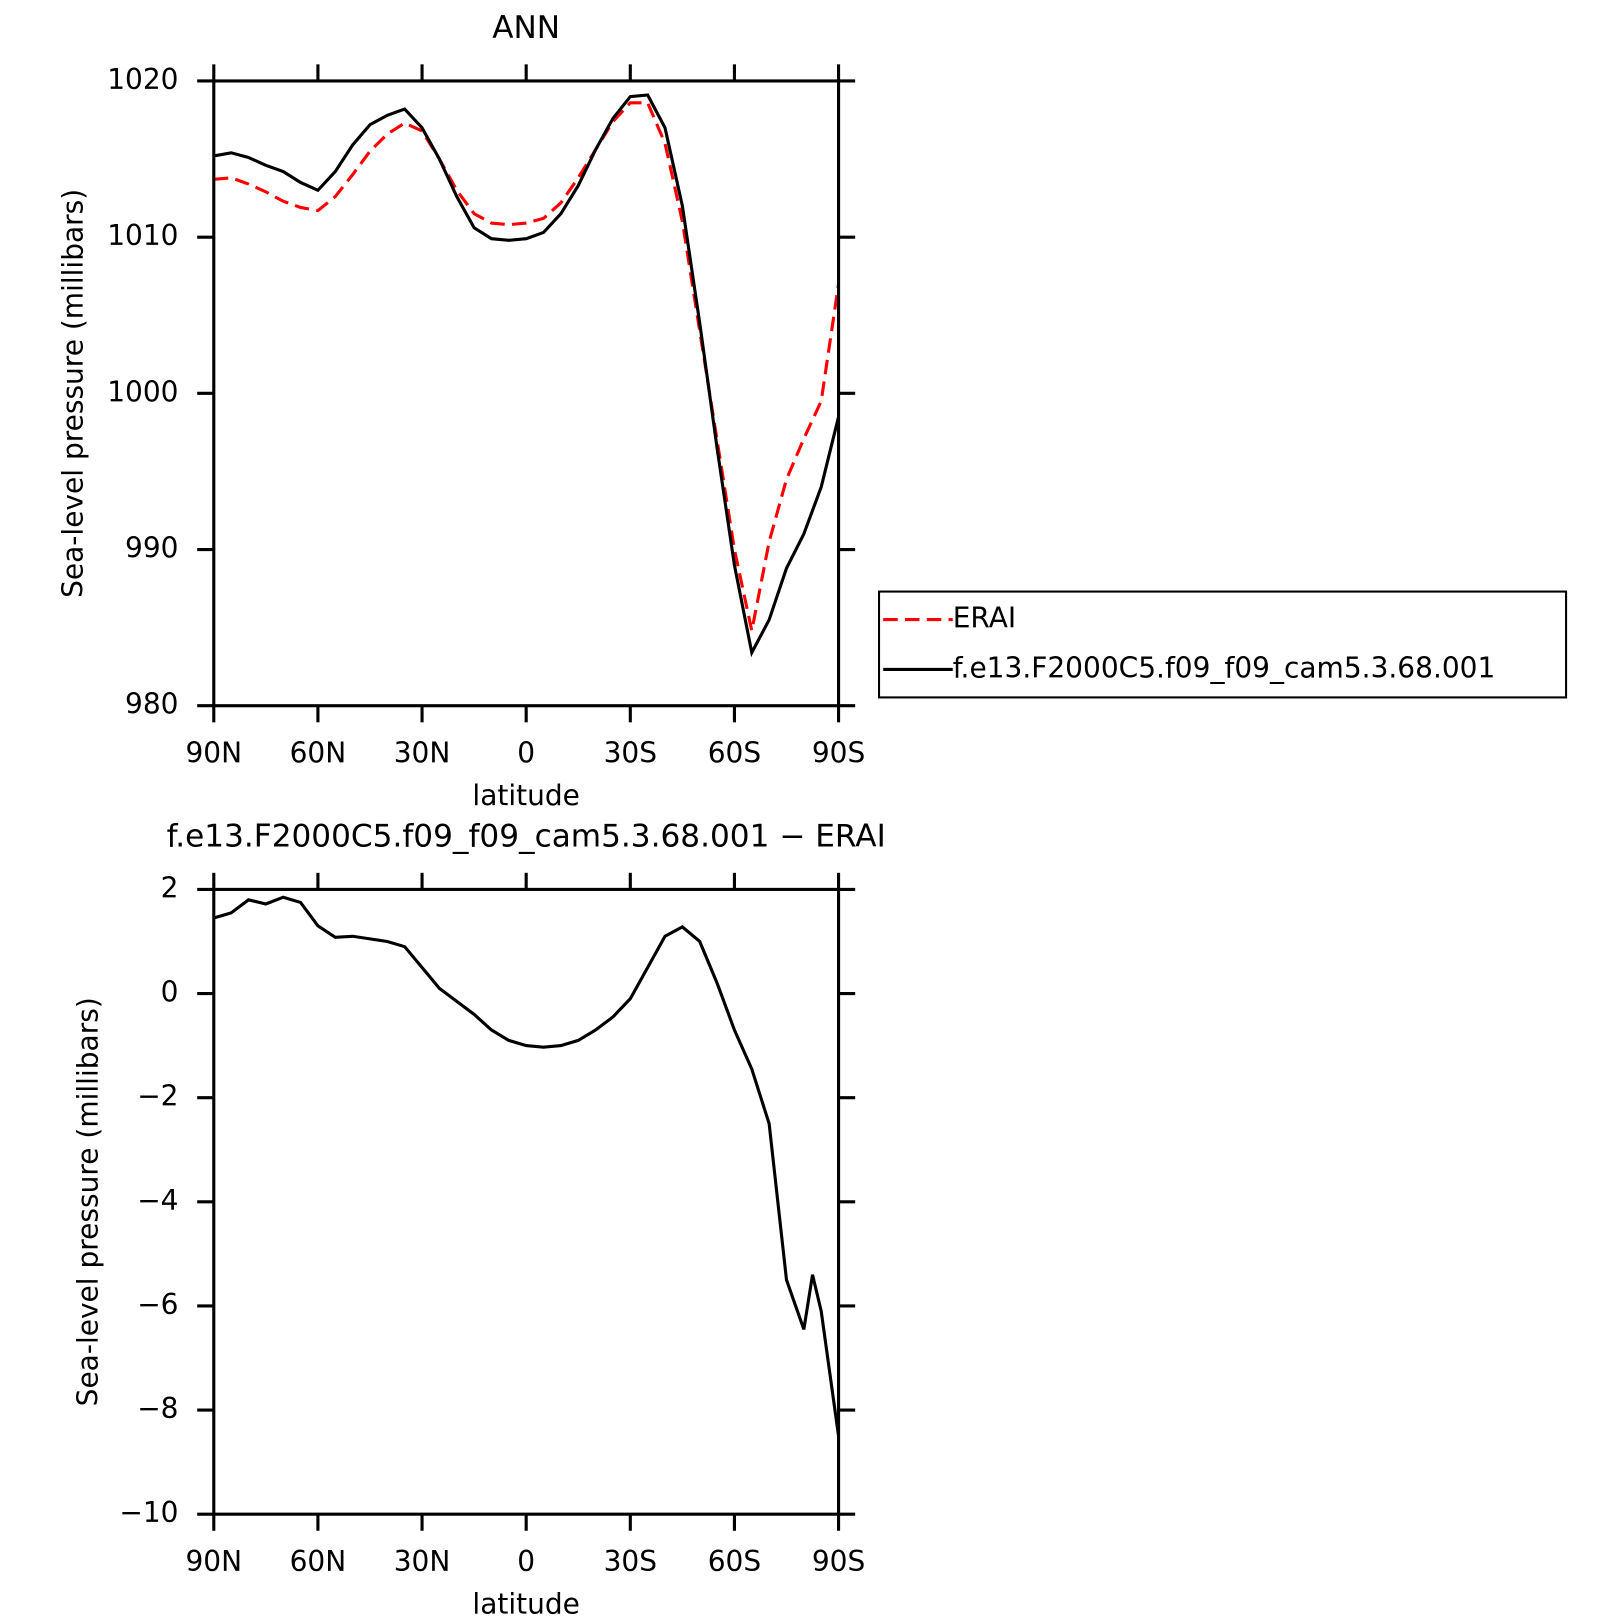 This screenshot has height=1619, width=1619. I want to click on y-tick-label: 990, so click(151, 548).